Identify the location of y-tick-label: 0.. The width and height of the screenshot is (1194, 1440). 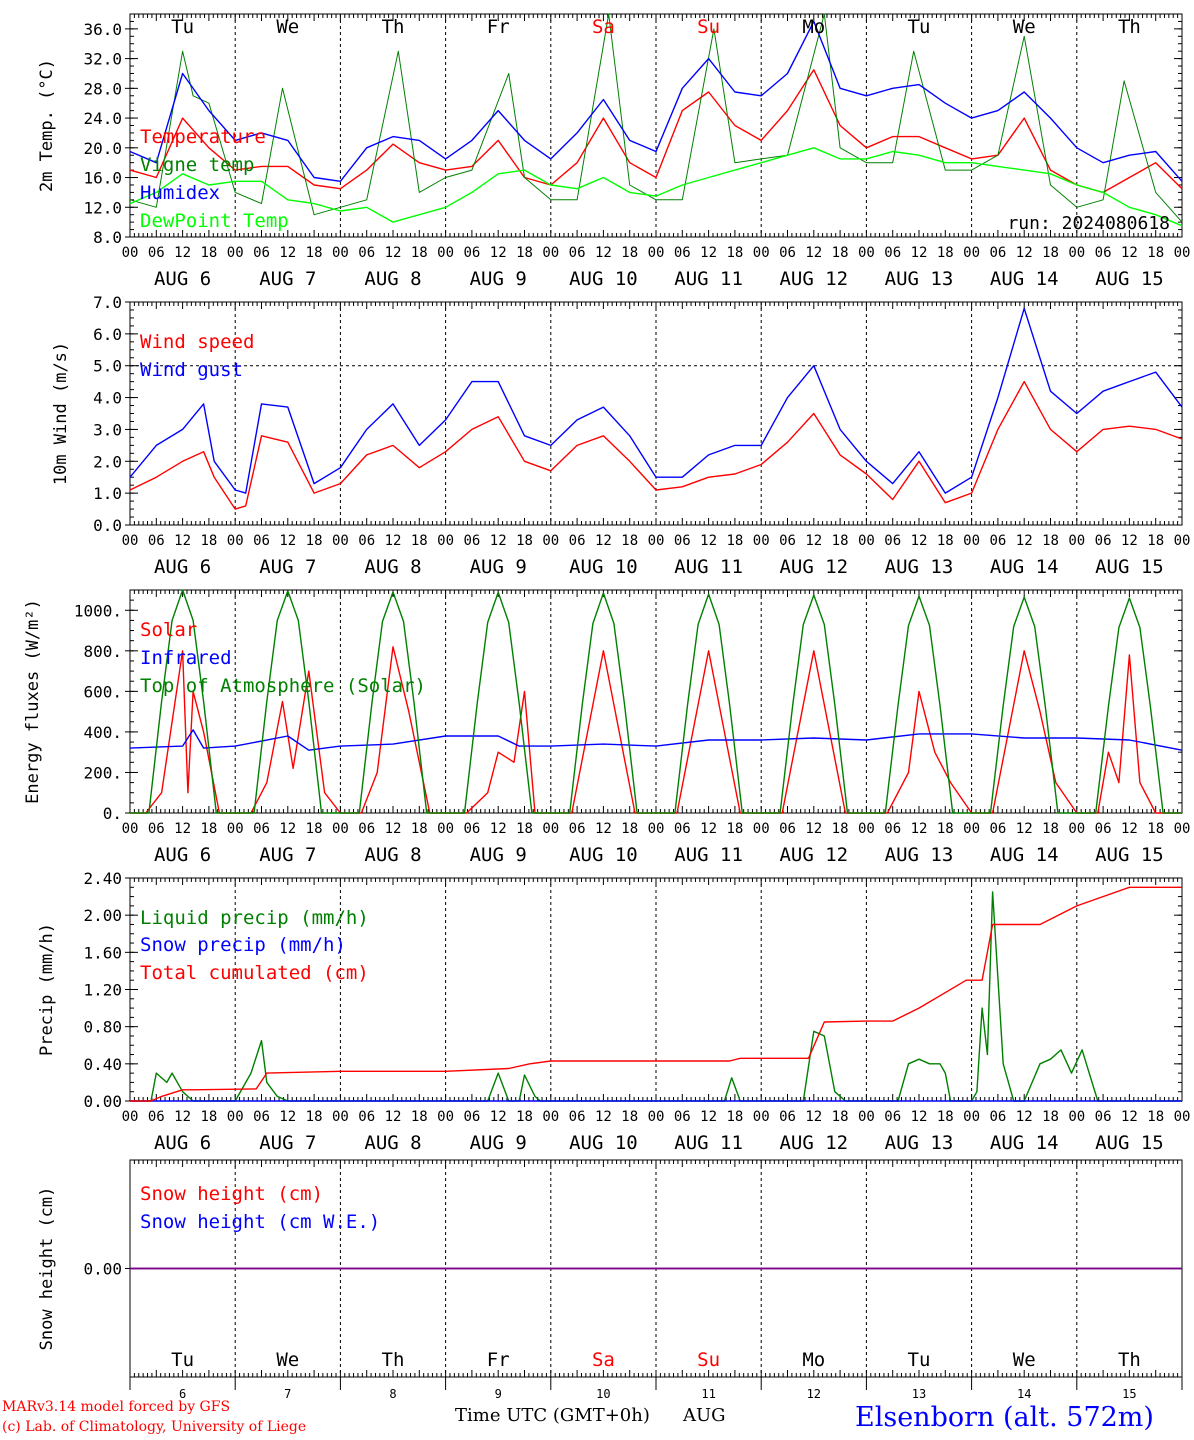
(112, 813).